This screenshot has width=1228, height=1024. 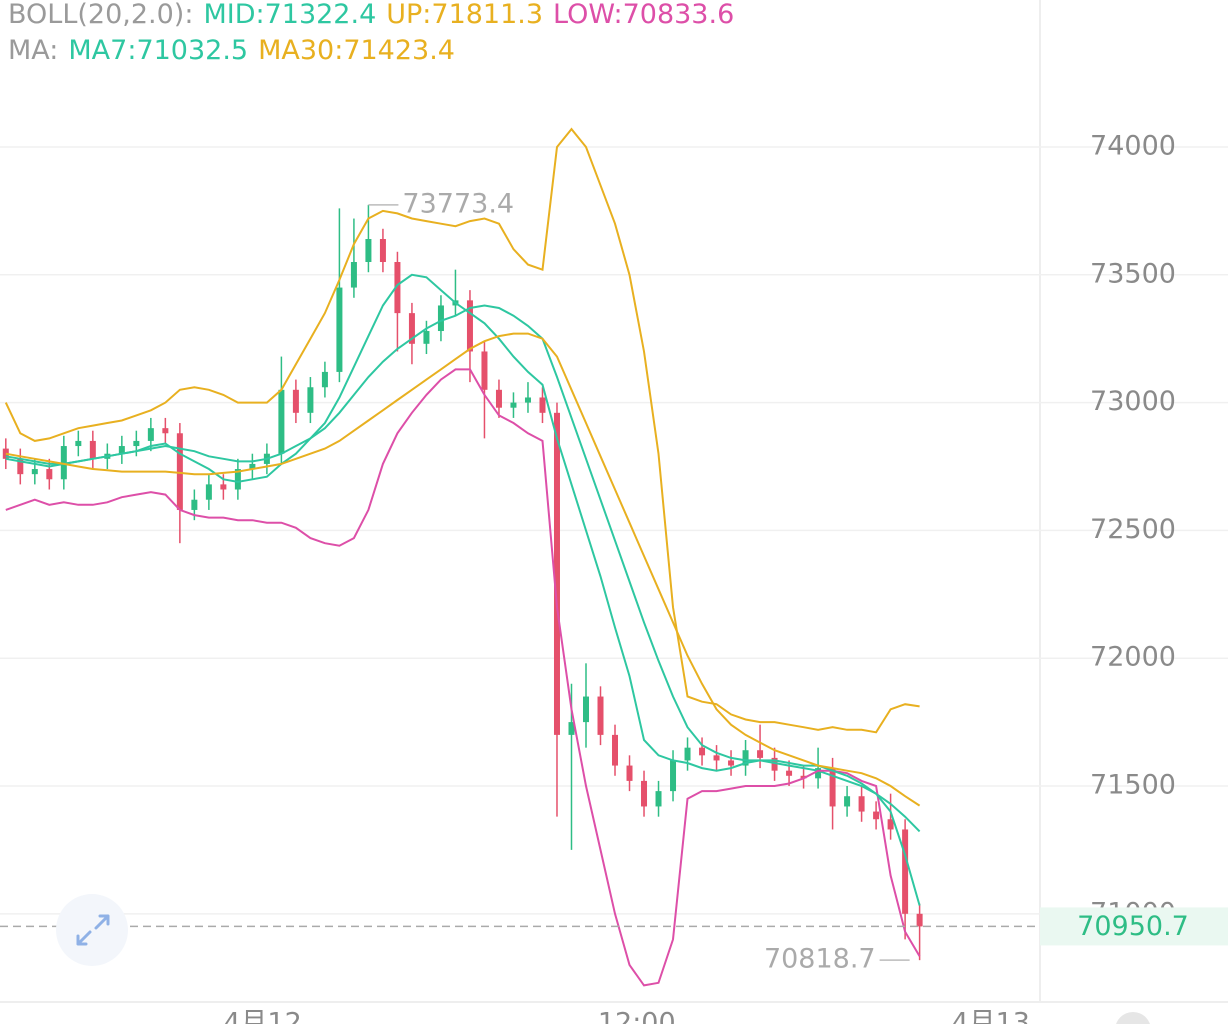 I want to click on last-price-label: 70950.7, so click(x=1133, y=926).